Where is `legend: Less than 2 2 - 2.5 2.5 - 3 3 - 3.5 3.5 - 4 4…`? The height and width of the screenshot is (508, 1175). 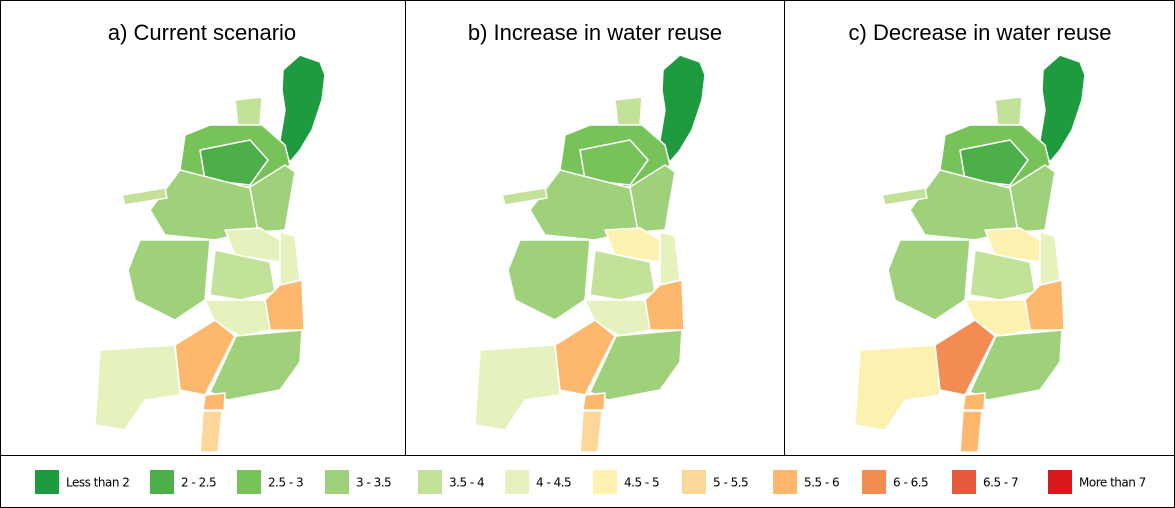
legend: Less than 2 2 - 2.5 2.5 - 3 3 - 3.5 3.5 - 4 4… is located at coordinates (590, 482).